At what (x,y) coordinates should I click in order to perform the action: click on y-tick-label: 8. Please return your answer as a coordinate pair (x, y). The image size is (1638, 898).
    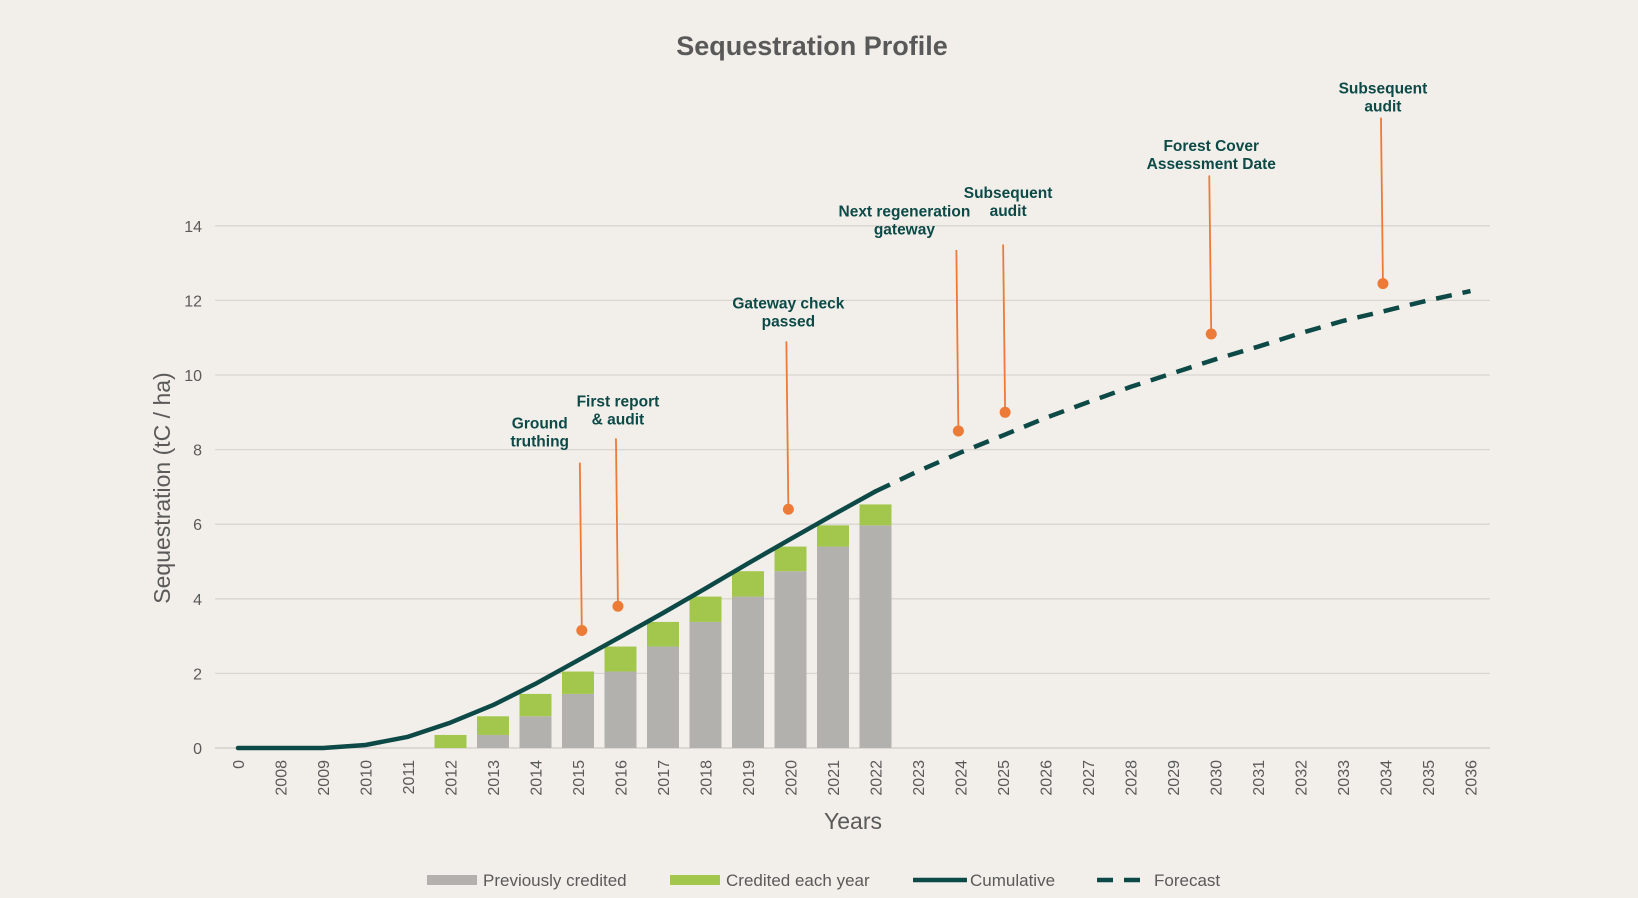
    Looking at the image, I should click on (197, 451).